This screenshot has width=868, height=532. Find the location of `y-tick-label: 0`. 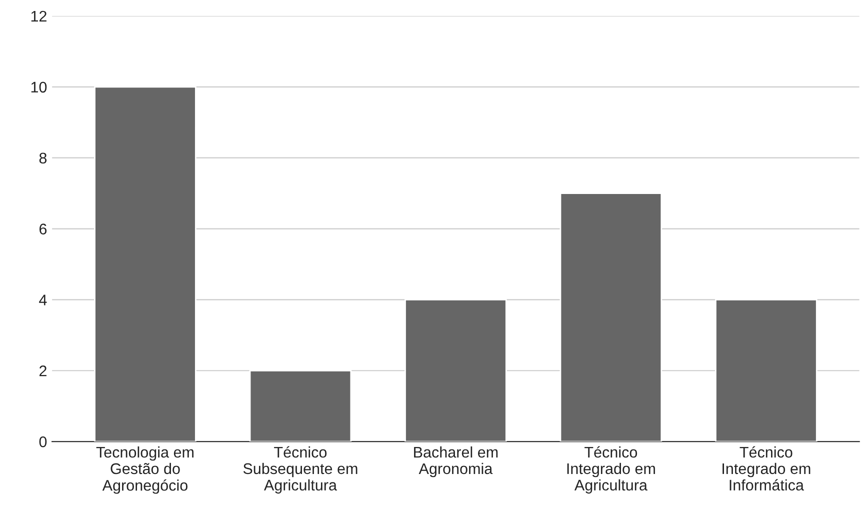

y-tick-label: 0 is located at coordinates (43, 442).